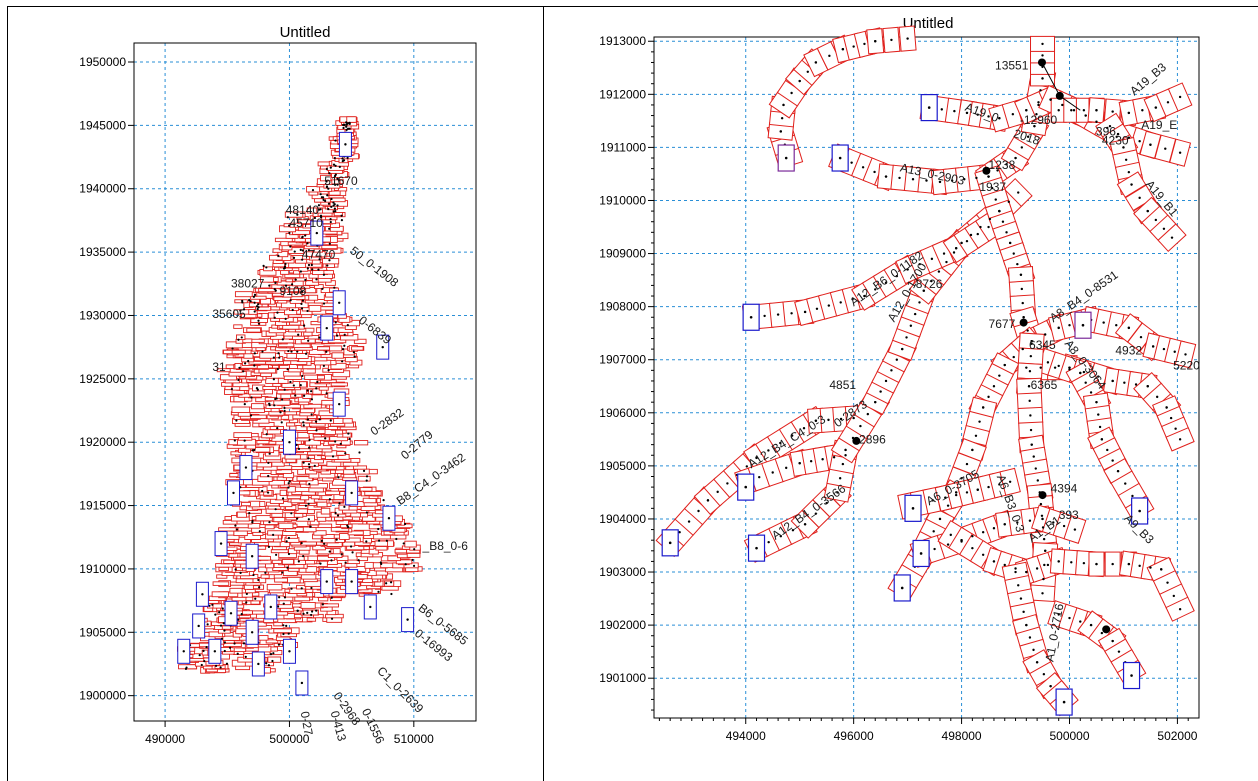  What do you see at coordinates (1012, 65) in the screenshot?
I see `detail-section-label: 13551` at bounding box center [1012, 65].